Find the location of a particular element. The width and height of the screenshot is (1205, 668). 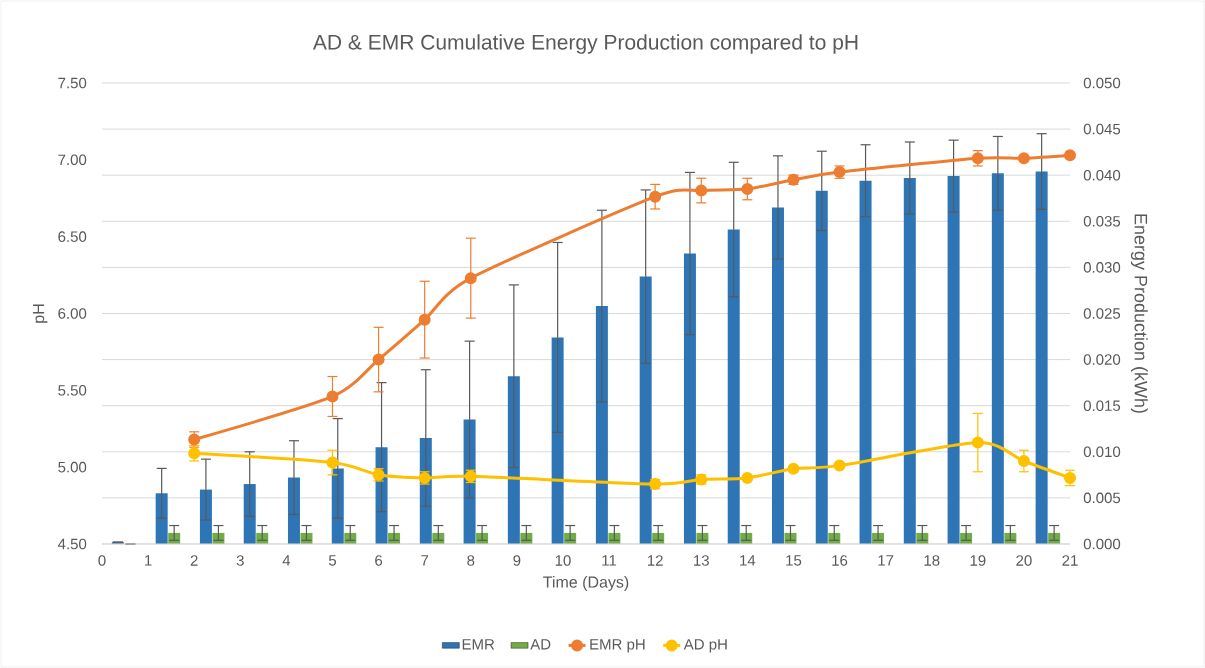

x-tick-label: 10 is located at coordinates (563, 560).